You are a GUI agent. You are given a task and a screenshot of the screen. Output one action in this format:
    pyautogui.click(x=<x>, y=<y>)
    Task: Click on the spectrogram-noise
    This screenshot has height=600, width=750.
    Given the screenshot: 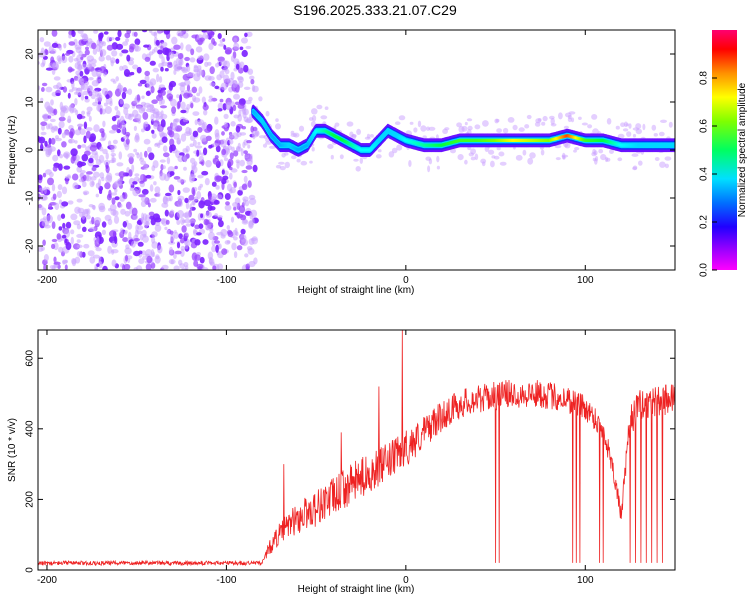 What is the action you would take?
    pyautogui.click(x=148, y=150)
    